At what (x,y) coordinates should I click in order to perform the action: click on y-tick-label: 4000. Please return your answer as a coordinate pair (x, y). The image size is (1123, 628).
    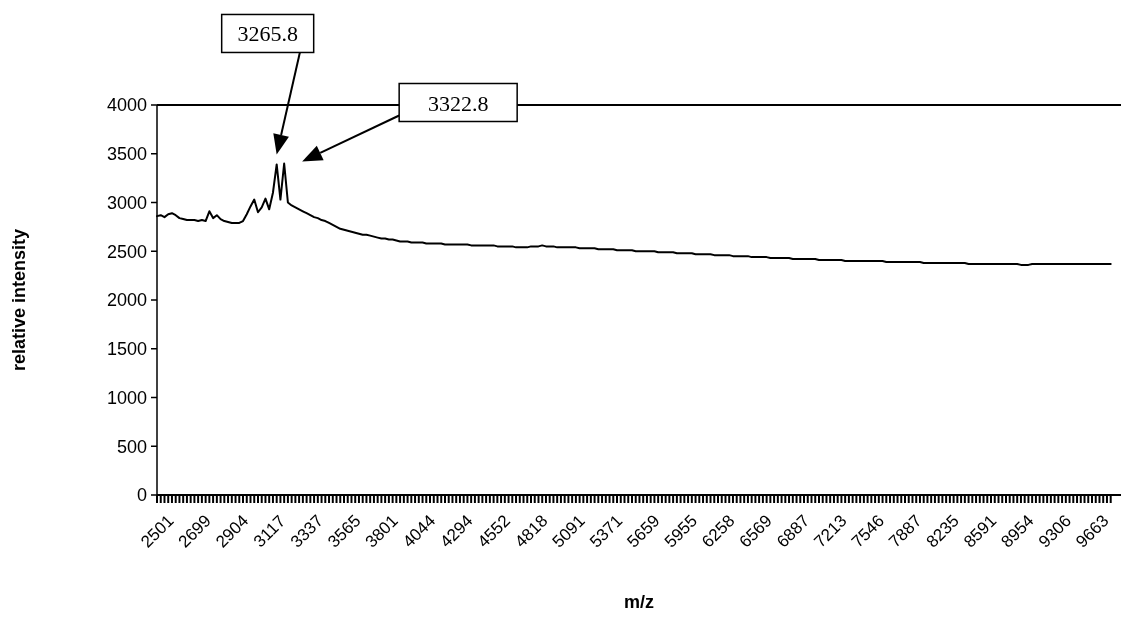
    Looking at the image, I should click on (126, 105).